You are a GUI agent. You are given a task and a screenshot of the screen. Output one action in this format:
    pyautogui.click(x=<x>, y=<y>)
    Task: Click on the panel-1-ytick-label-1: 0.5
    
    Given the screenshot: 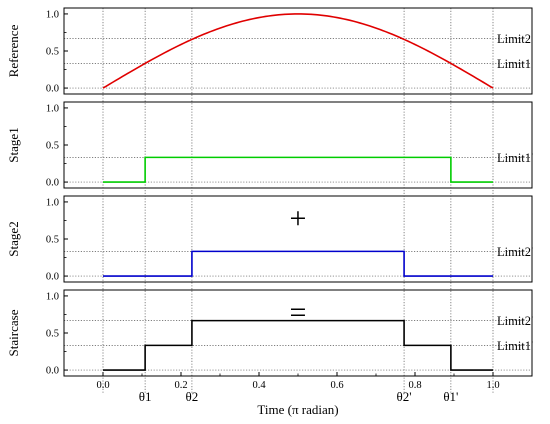 What is the action you would take?
    pyautogui.click(x=52, y=146)
    